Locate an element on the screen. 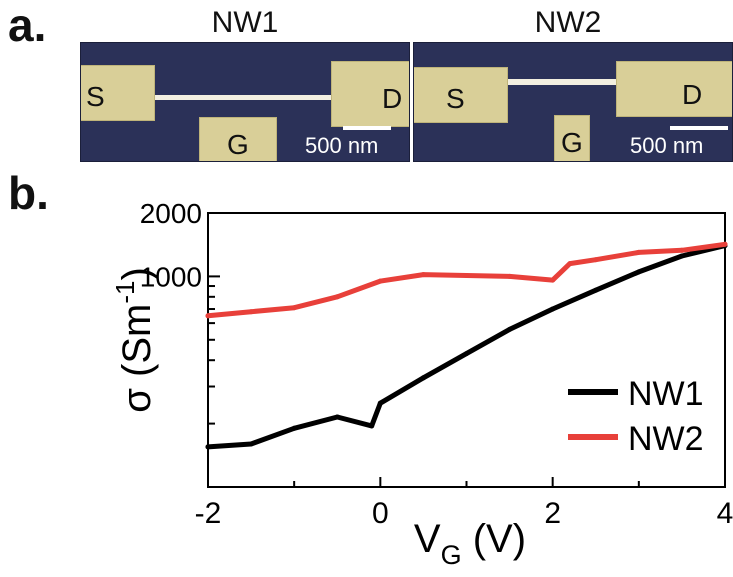  micrograph-title-nw2: NW2 is located at coordinates (568, 22).